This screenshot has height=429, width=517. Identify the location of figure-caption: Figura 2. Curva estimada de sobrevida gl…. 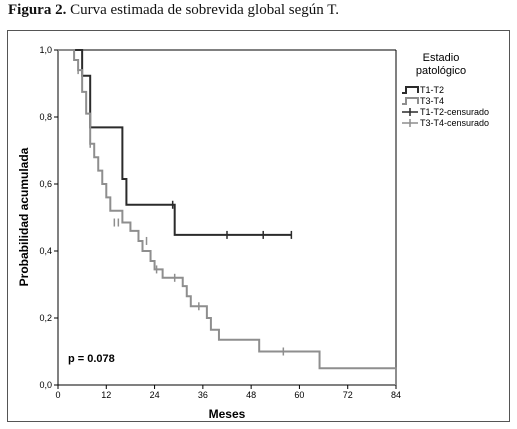
(173, 10).